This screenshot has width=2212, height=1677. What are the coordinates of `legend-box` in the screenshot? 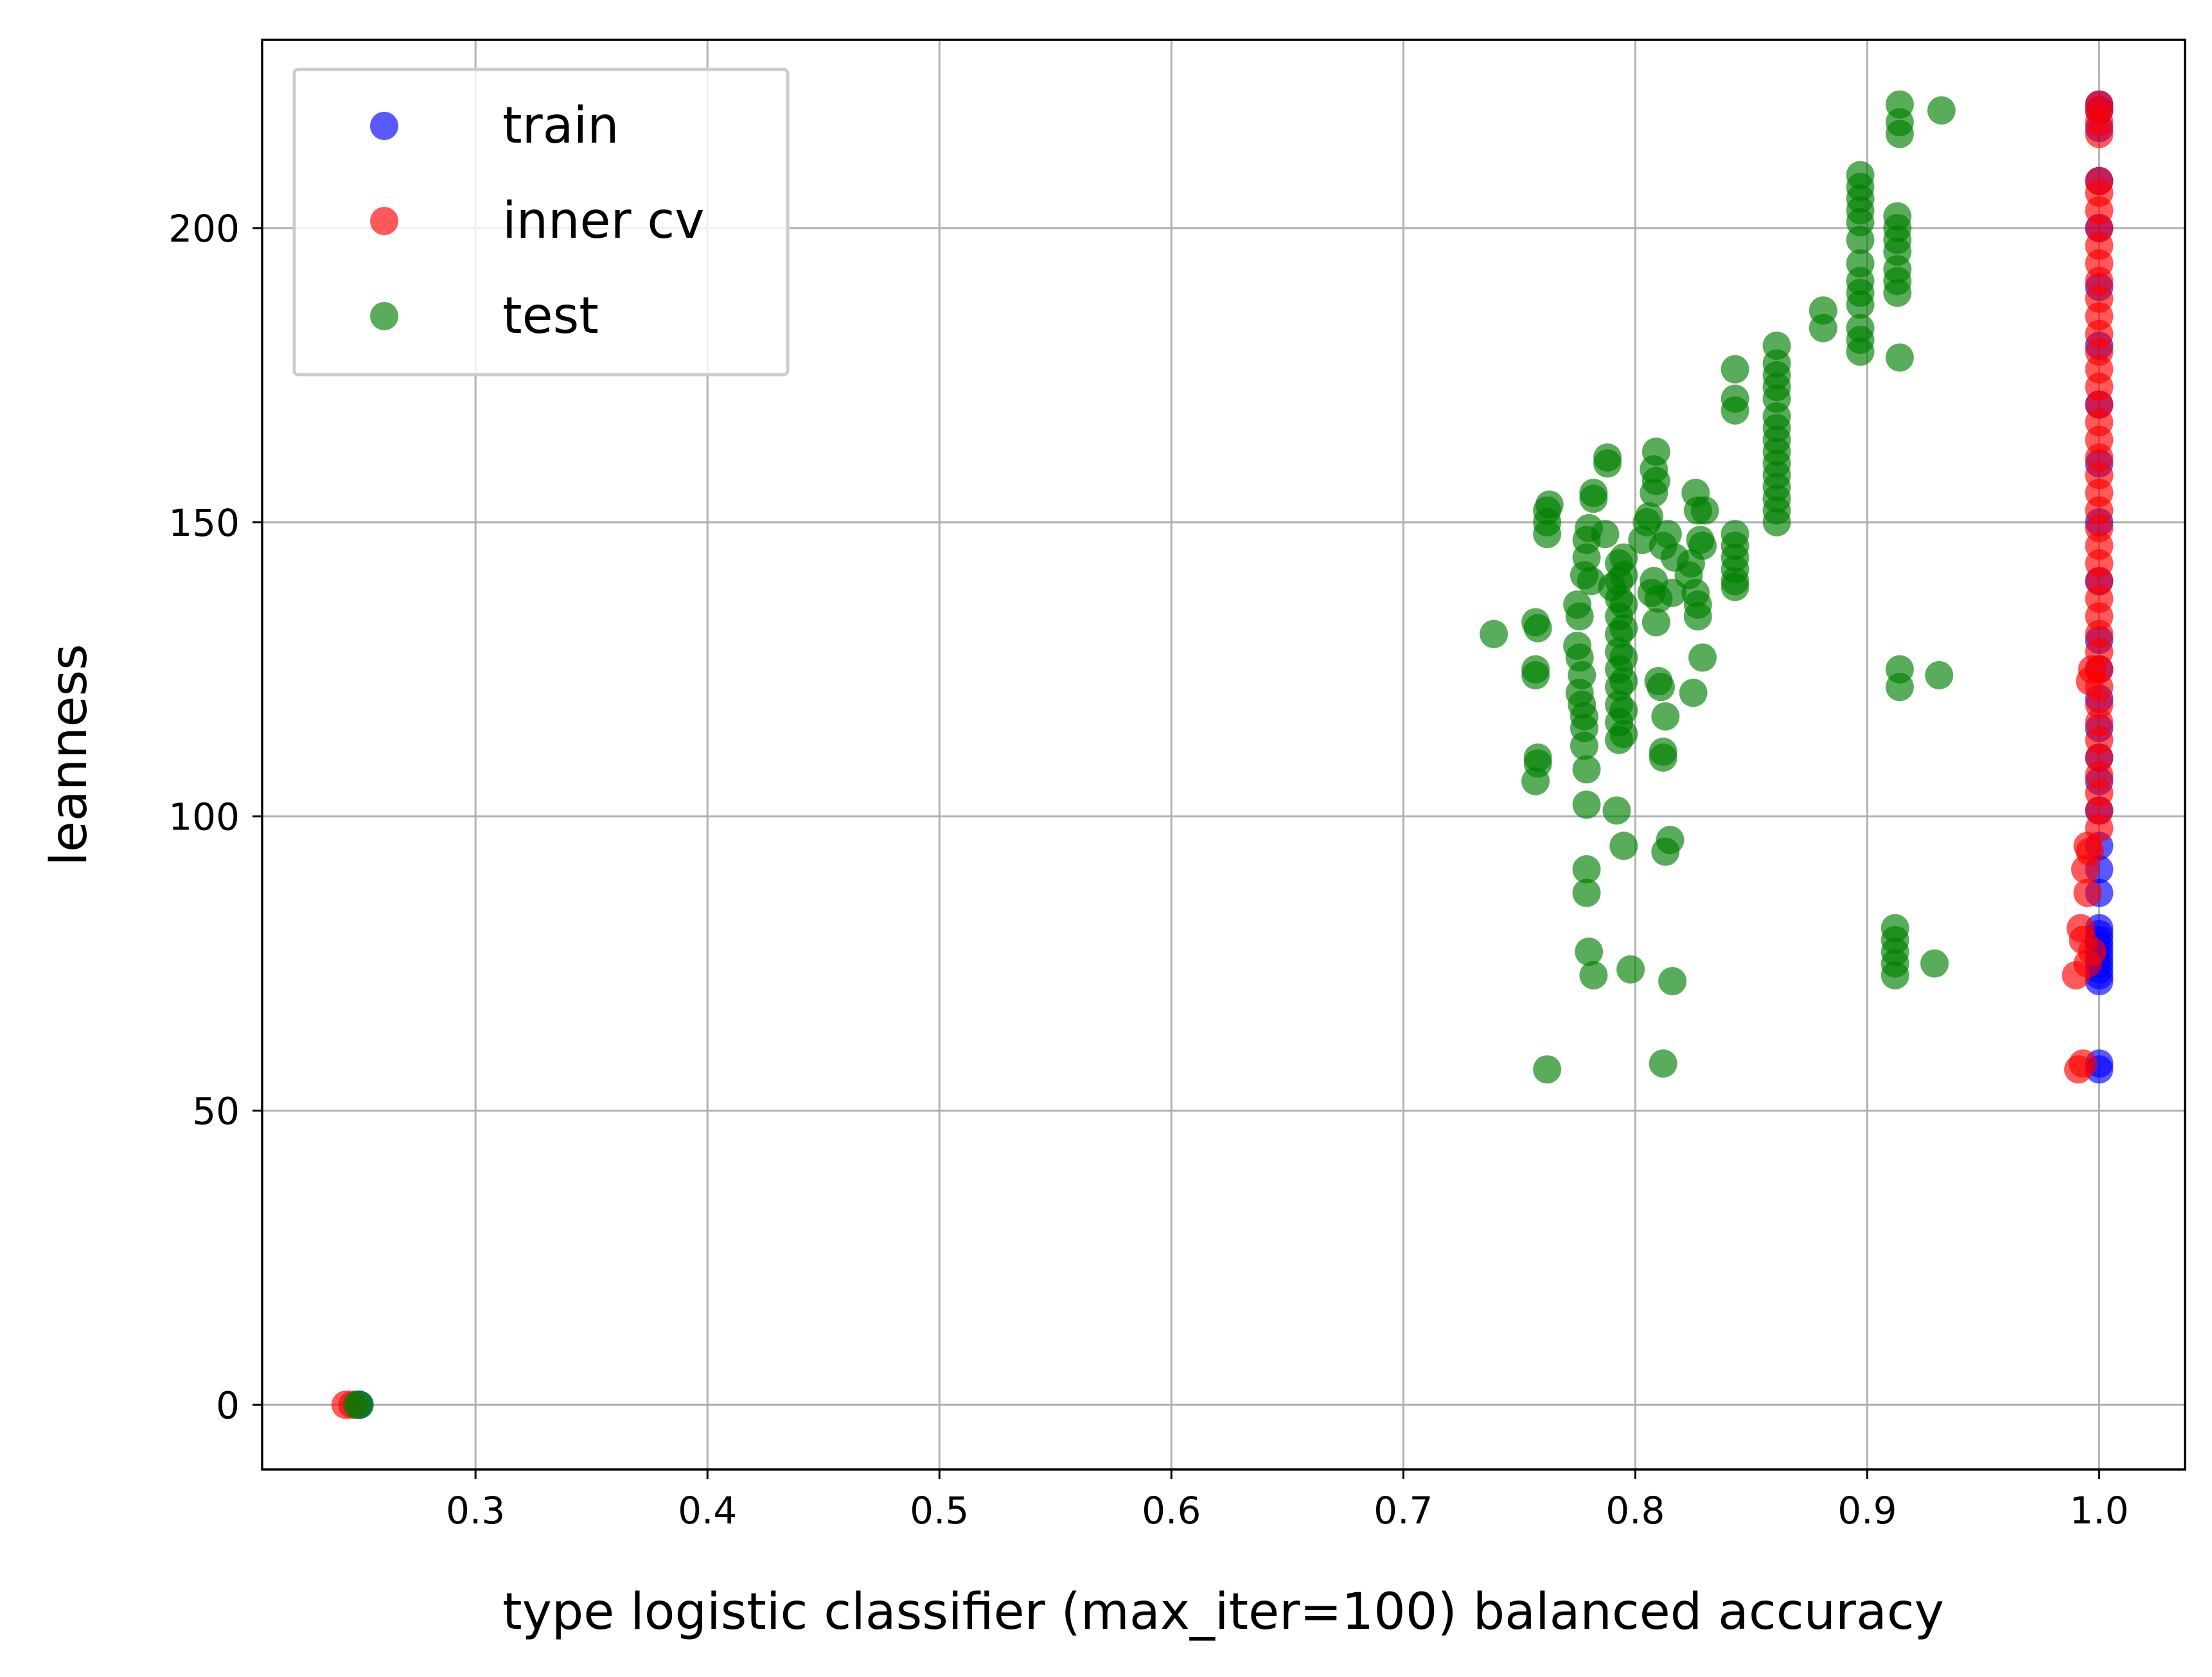 It's located at (541, 222).